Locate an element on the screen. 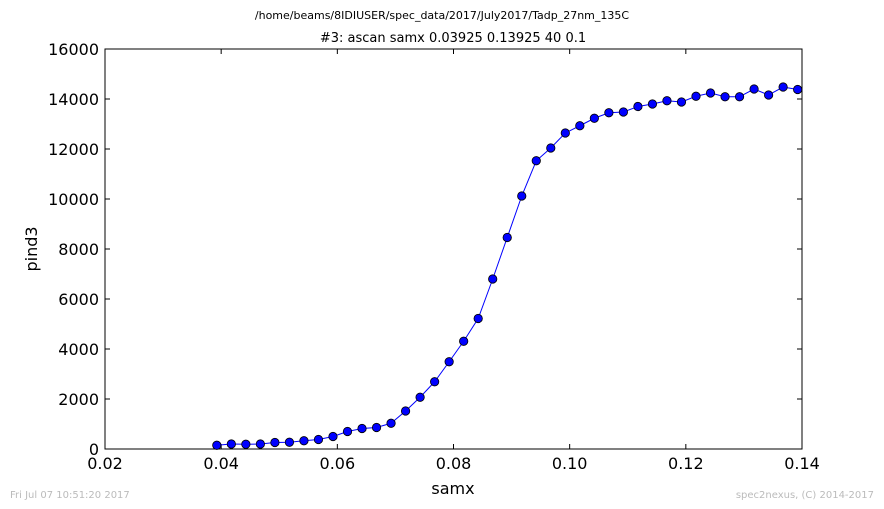 This screenshot has height=509, width=884. chart-title: #3: ascan samx 0.03925 0.13925 40 0.1 is located at coordinates (453, 38).